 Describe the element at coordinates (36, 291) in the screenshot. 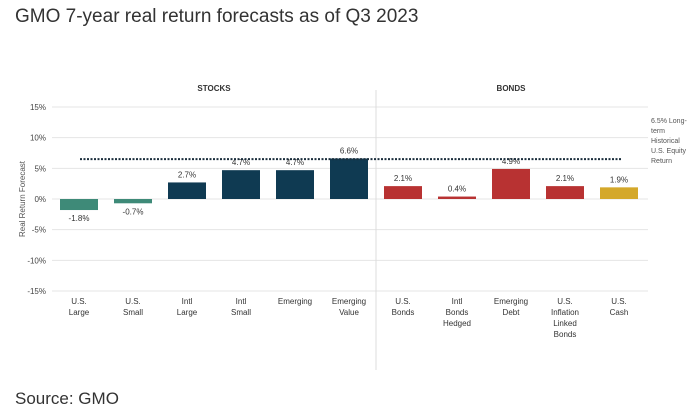

I see `y-tick-label: -15%` at that location.